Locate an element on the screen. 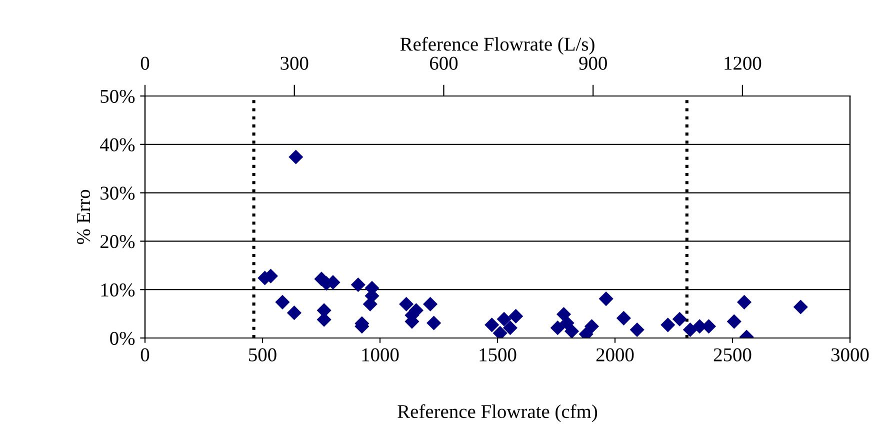  x2-tick-label: 900 is located at coordinates (593, 63).